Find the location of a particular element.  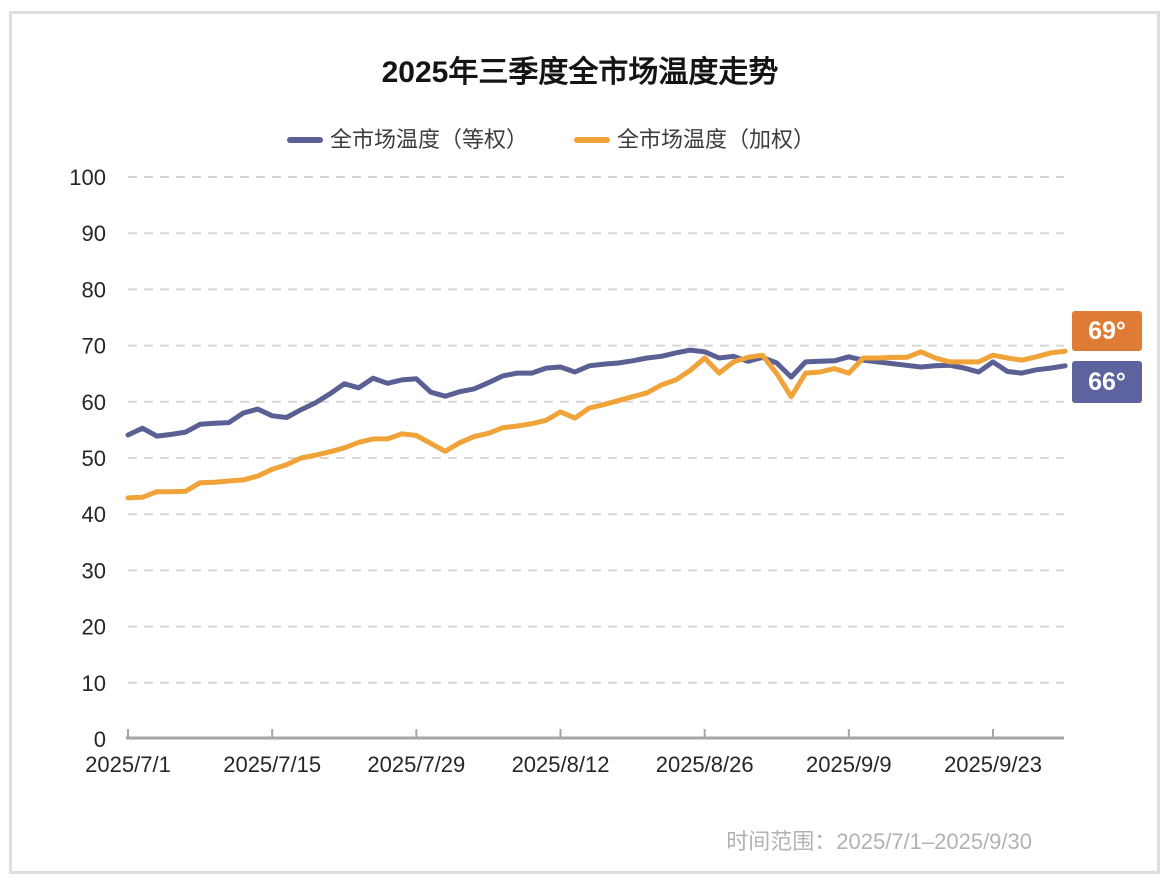

equal-weight-end-value-badge: 66° is located at coordinates (1107, 382).